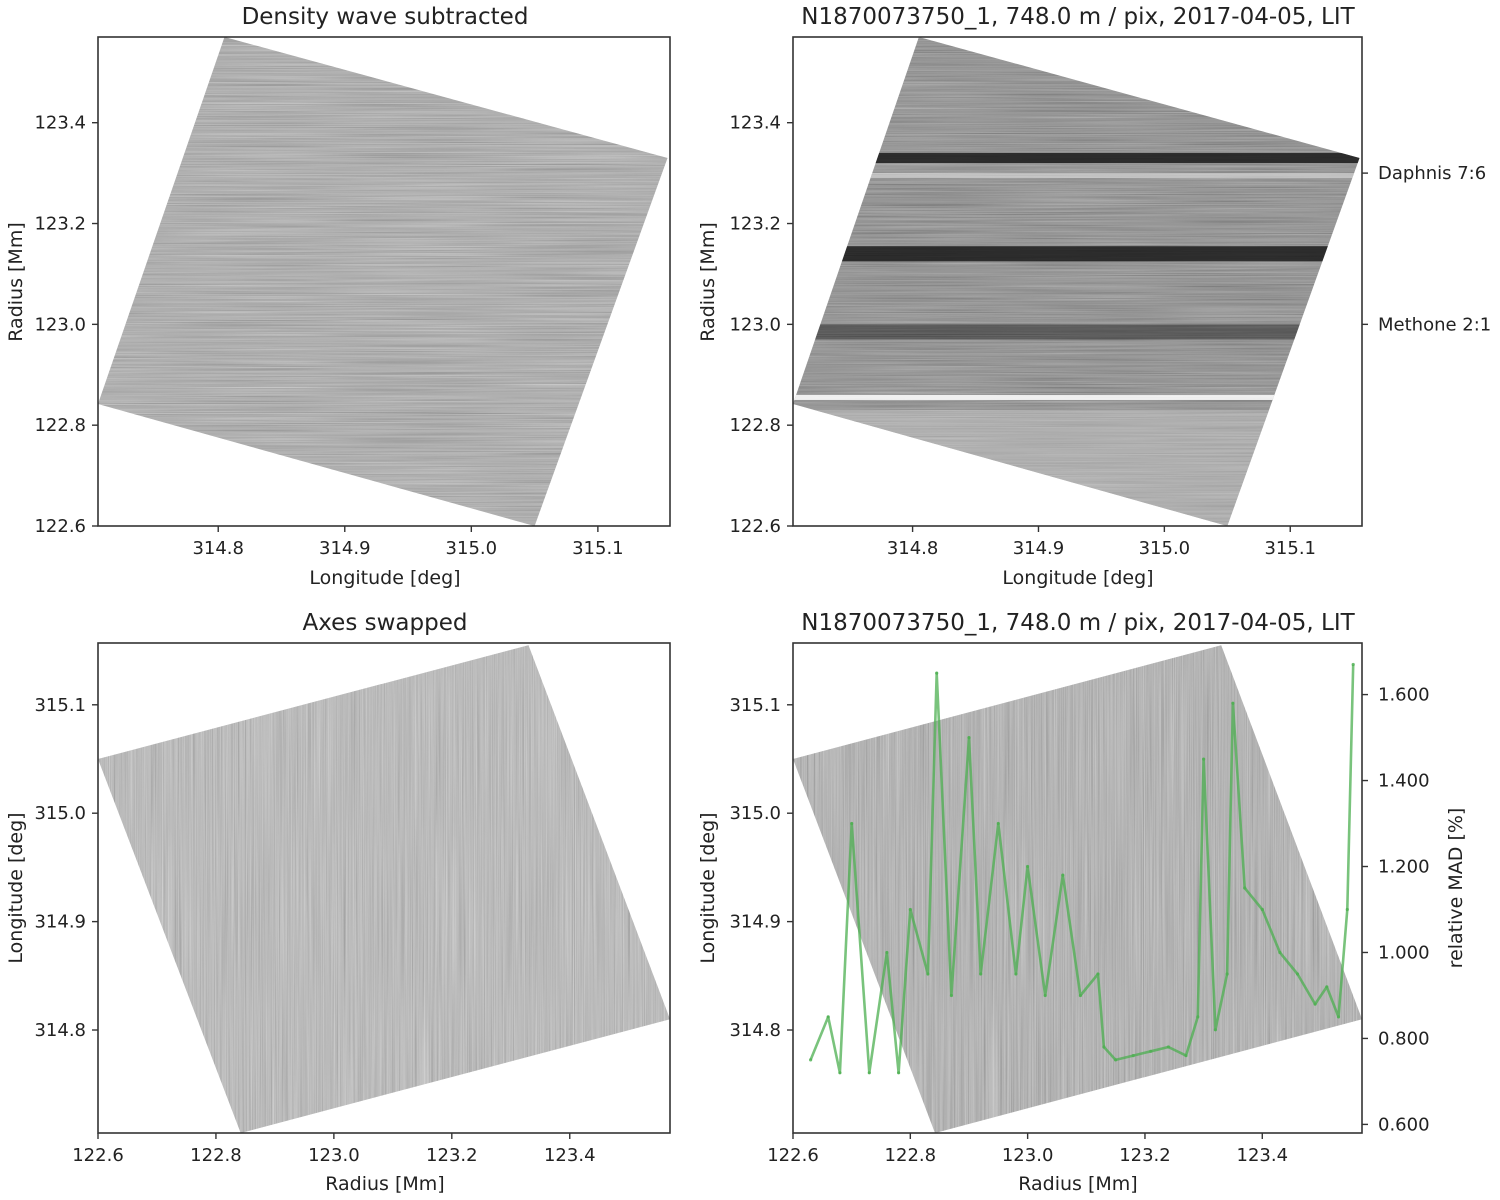 The width and height of the screenshot is (1500, 1200). Describe the element at coordinates (60, 224) in the screenshot. I see `y-tick-label: 123.2` at that location.